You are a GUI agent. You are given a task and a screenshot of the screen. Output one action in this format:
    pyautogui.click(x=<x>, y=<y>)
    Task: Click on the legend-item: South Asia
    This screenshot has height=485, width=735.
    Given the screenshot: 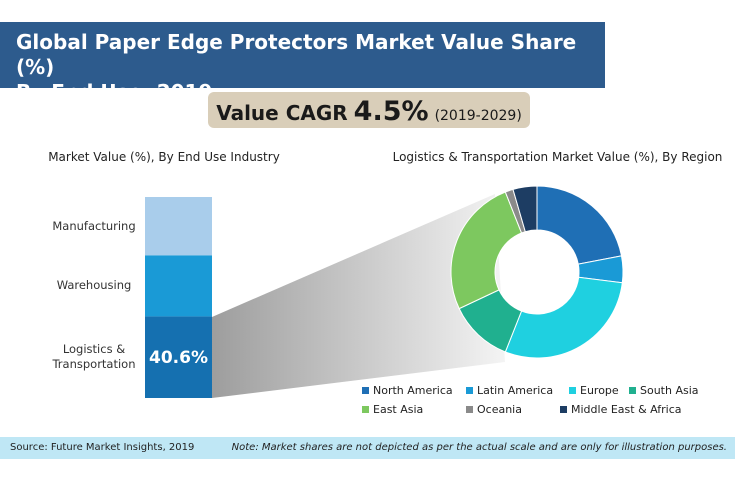 What is the action you would take?
    pyautogui.click(x=664, y=390)
    